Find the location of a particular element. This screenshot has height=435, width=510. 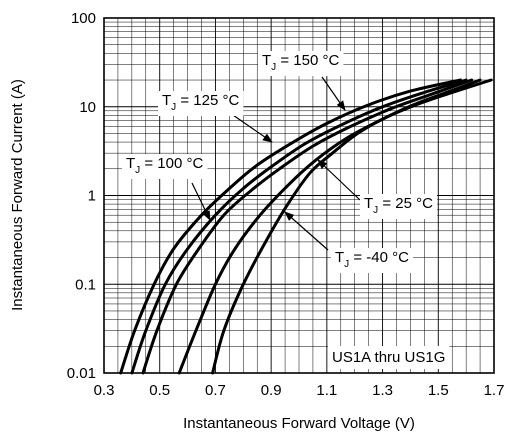

x-tick-label: 1.3 is located at coordinates (382, 390).